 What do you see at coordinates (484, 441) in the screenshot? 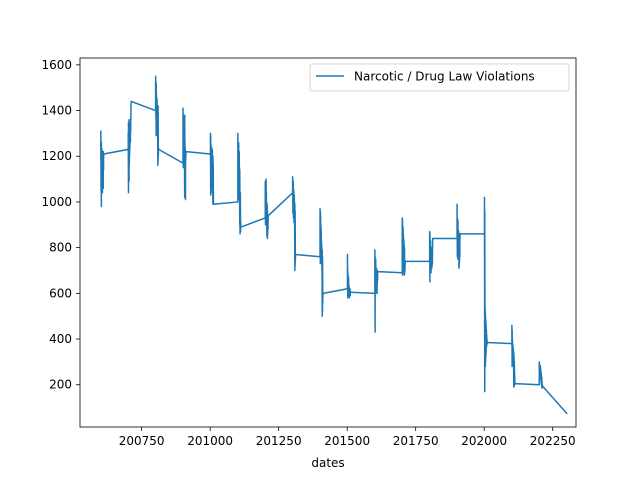
I see `x-tick-label: 202000` at bounding box center [484, 441].